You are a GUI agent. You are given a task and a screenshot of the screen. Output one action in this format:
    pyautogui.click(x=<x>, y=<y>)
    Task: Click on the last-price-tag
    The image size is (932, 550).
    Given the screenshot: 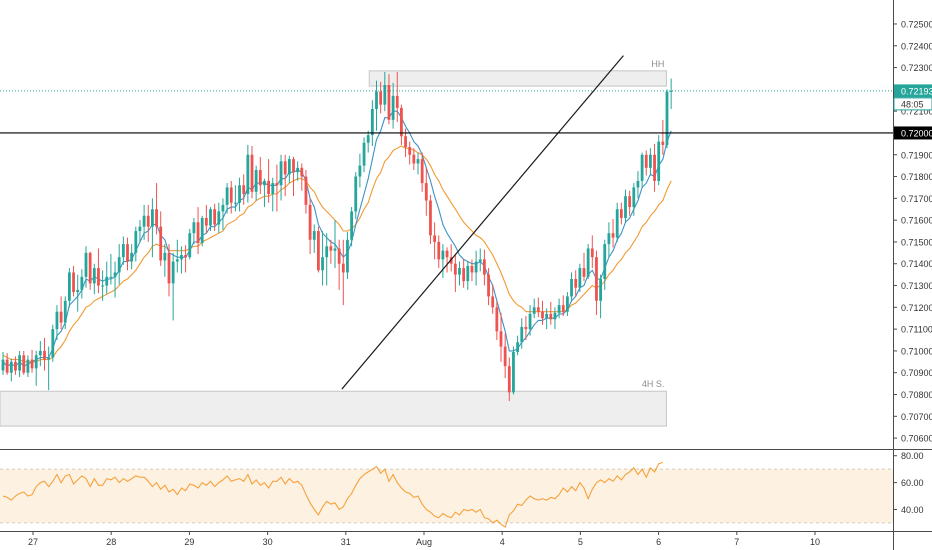 What is the action you would take?
    pyautogui.click(x=913, y=91)
    